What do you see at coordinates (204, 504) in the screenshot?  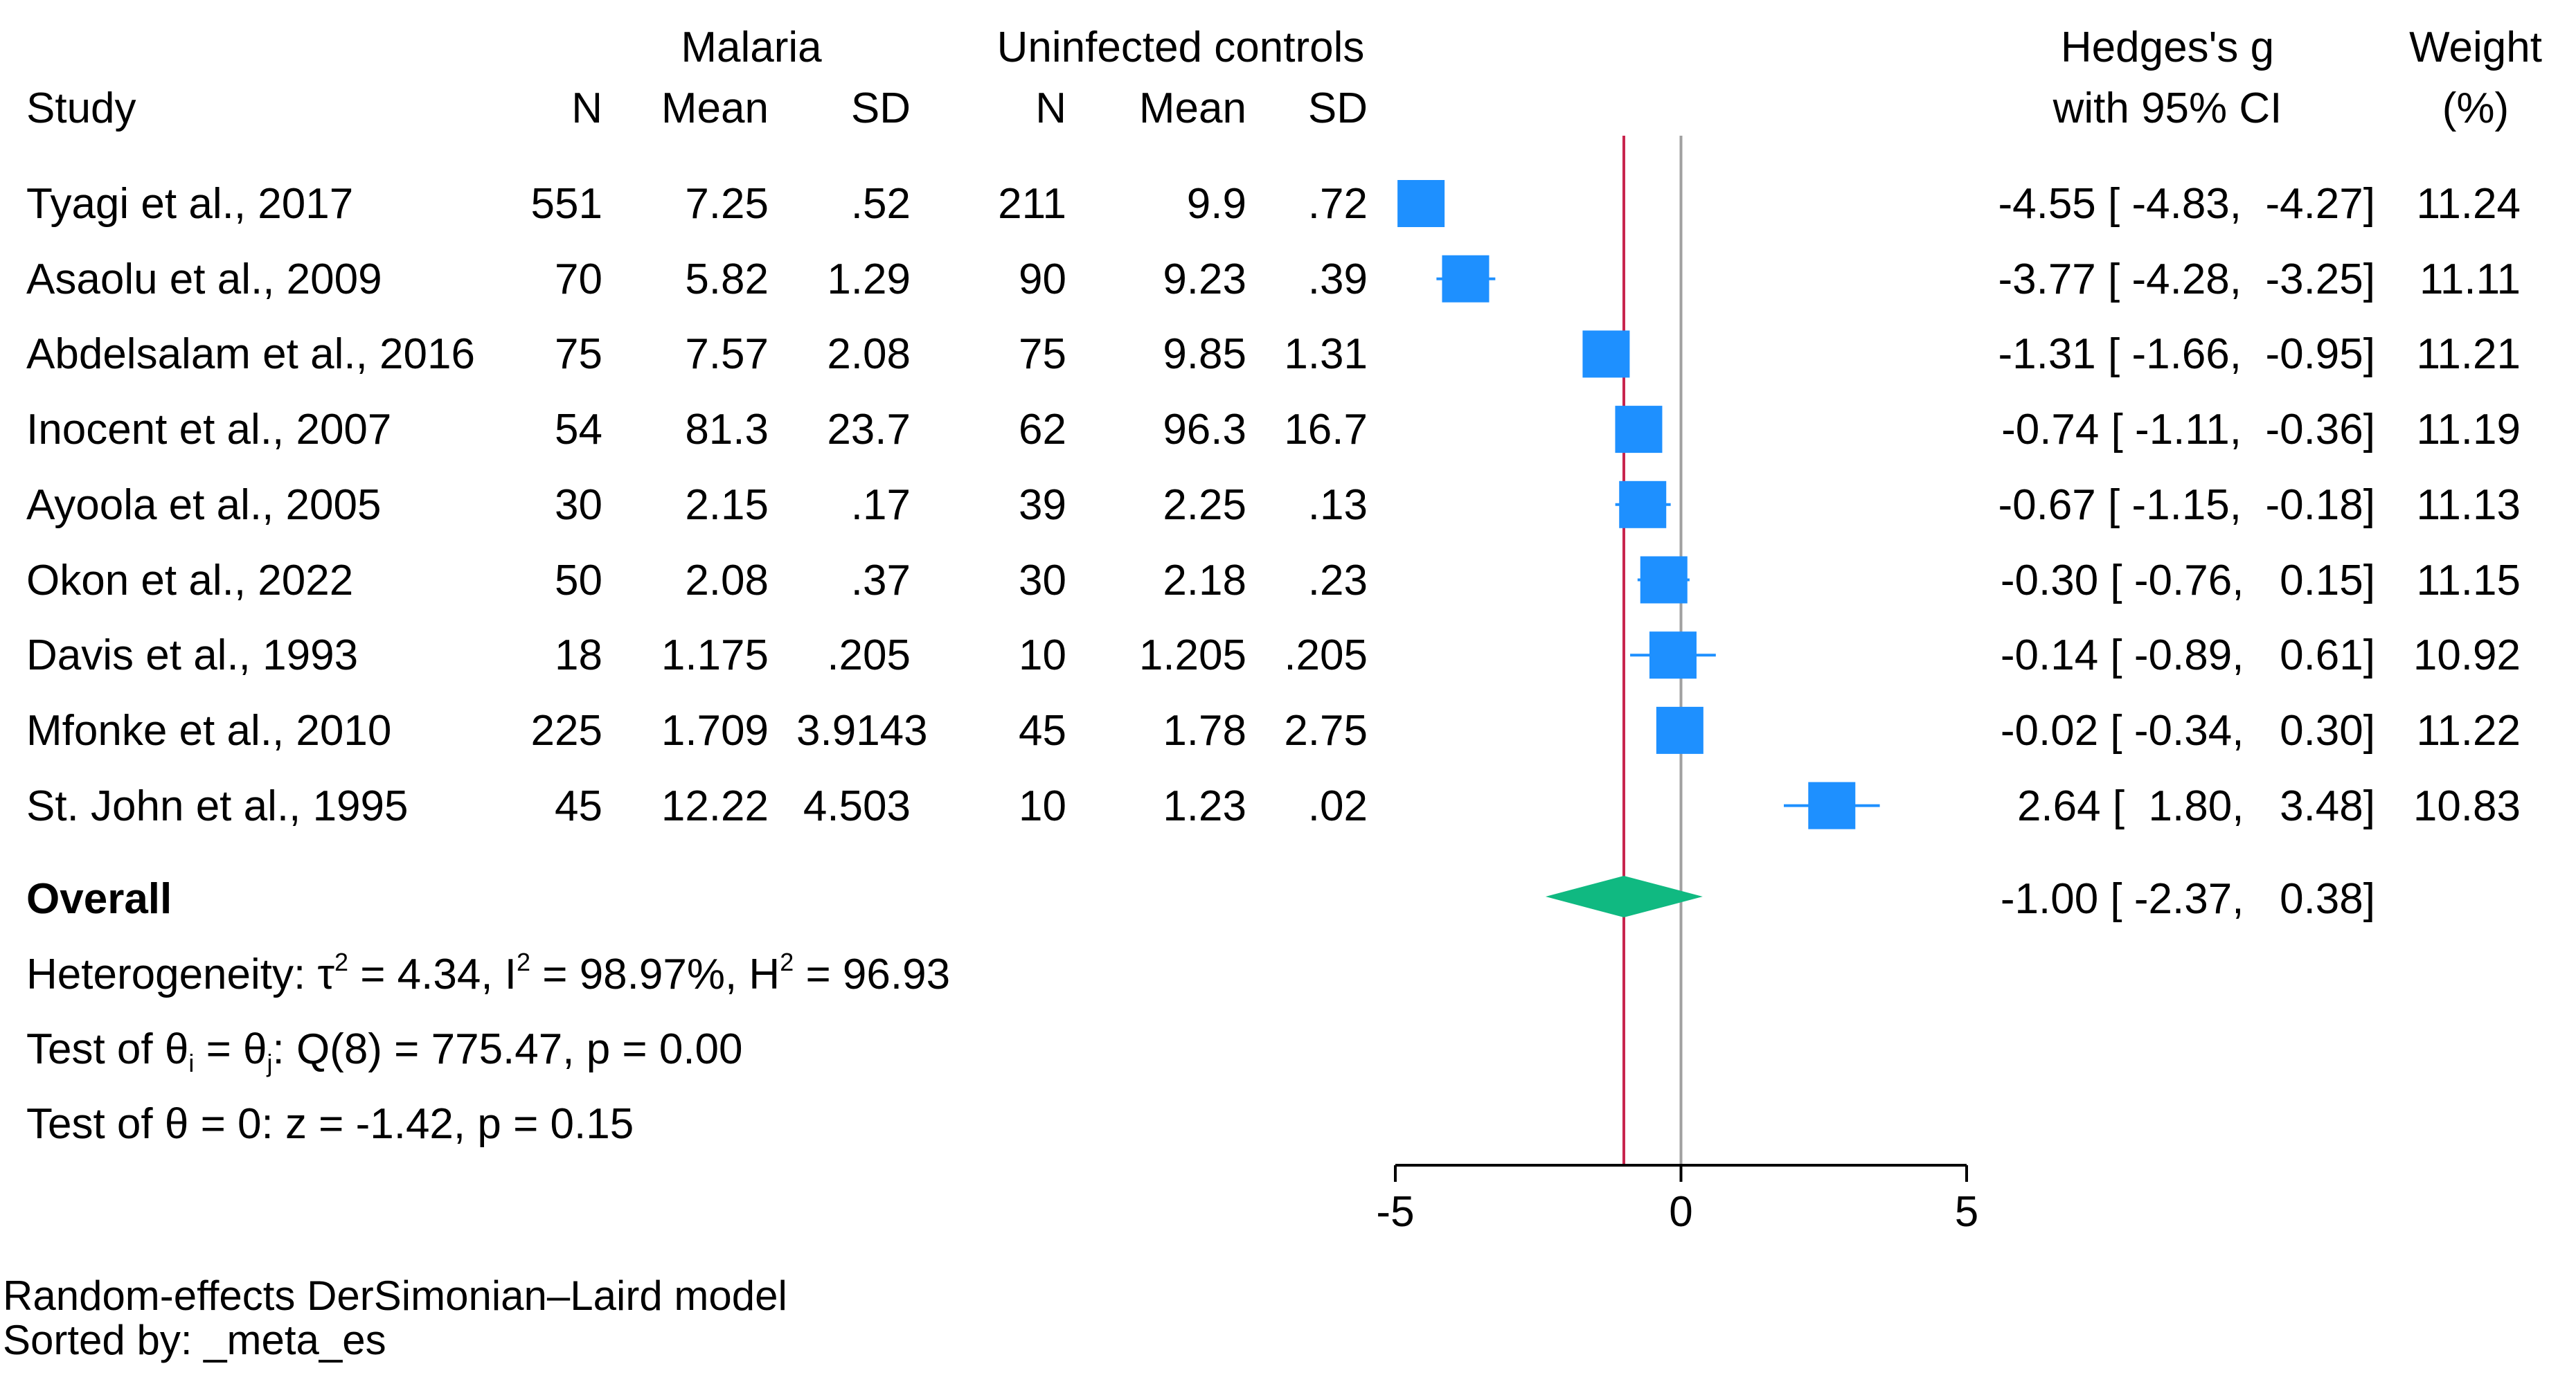 I see `cell-study: Ayoola et al., 2005` at bounding box center [204, 504].